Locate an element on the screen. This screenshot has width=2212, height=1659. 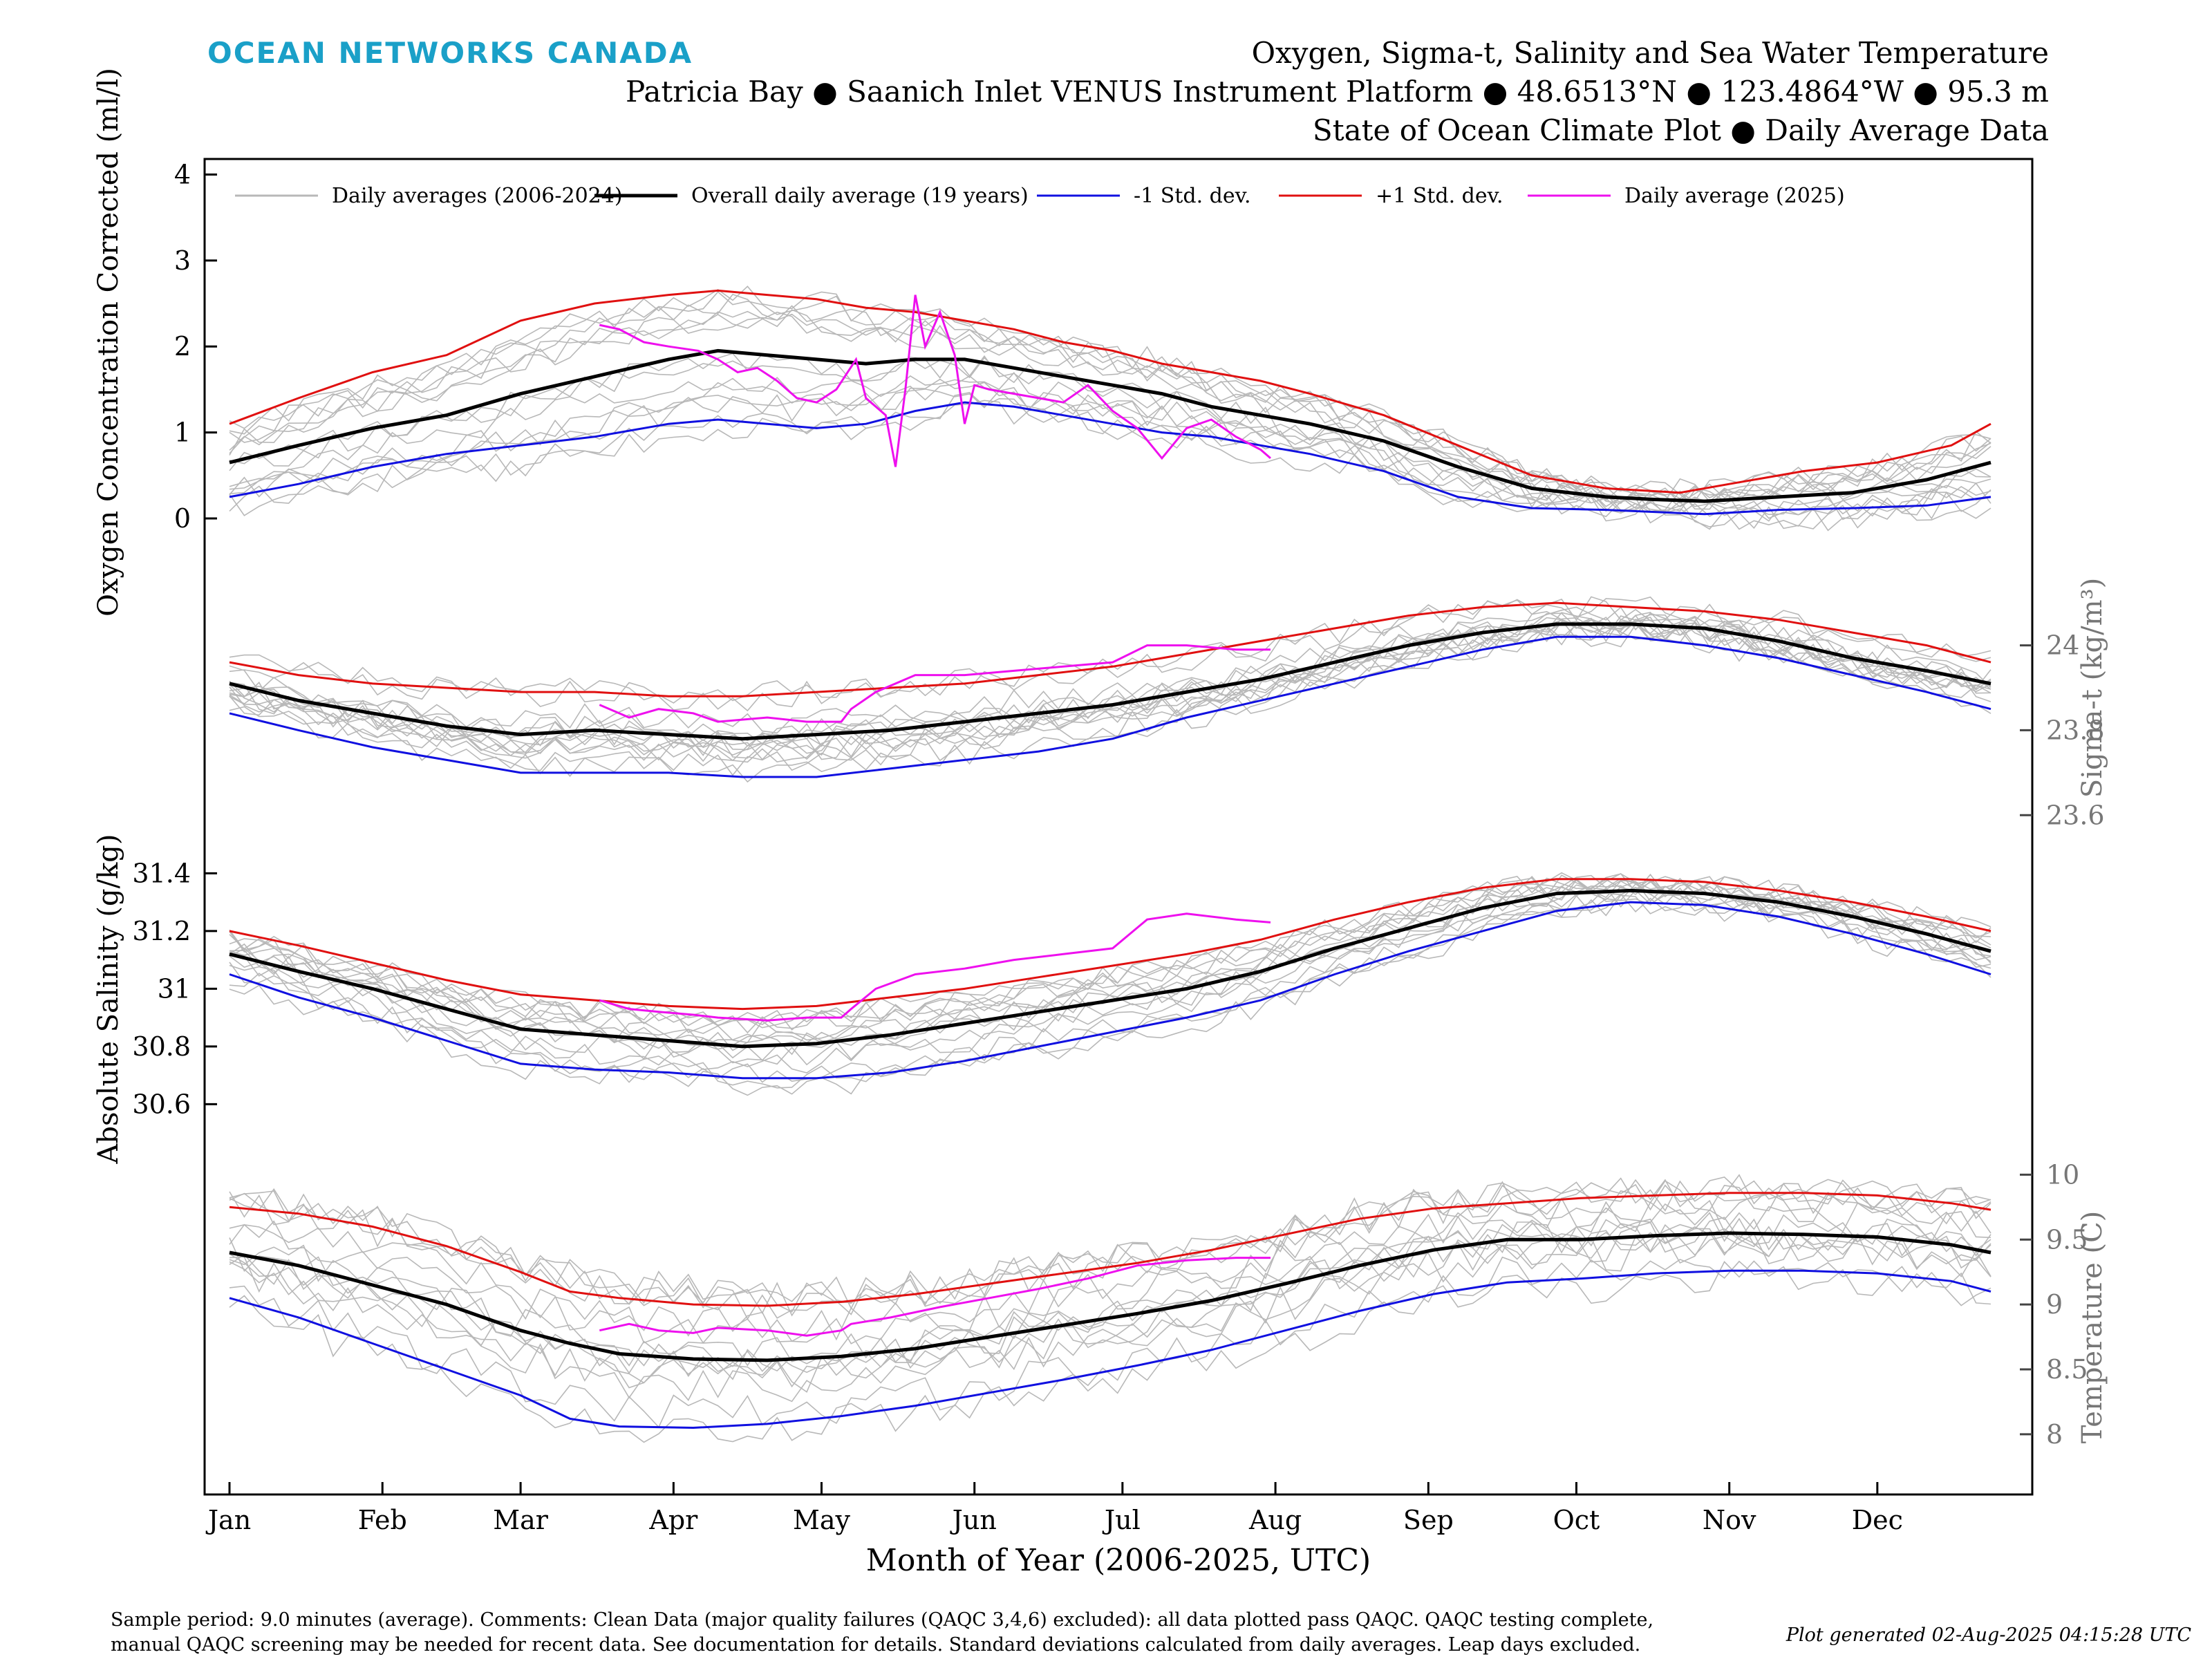
plus-sd-line-temperature is located at coordinates (1110, 1249).